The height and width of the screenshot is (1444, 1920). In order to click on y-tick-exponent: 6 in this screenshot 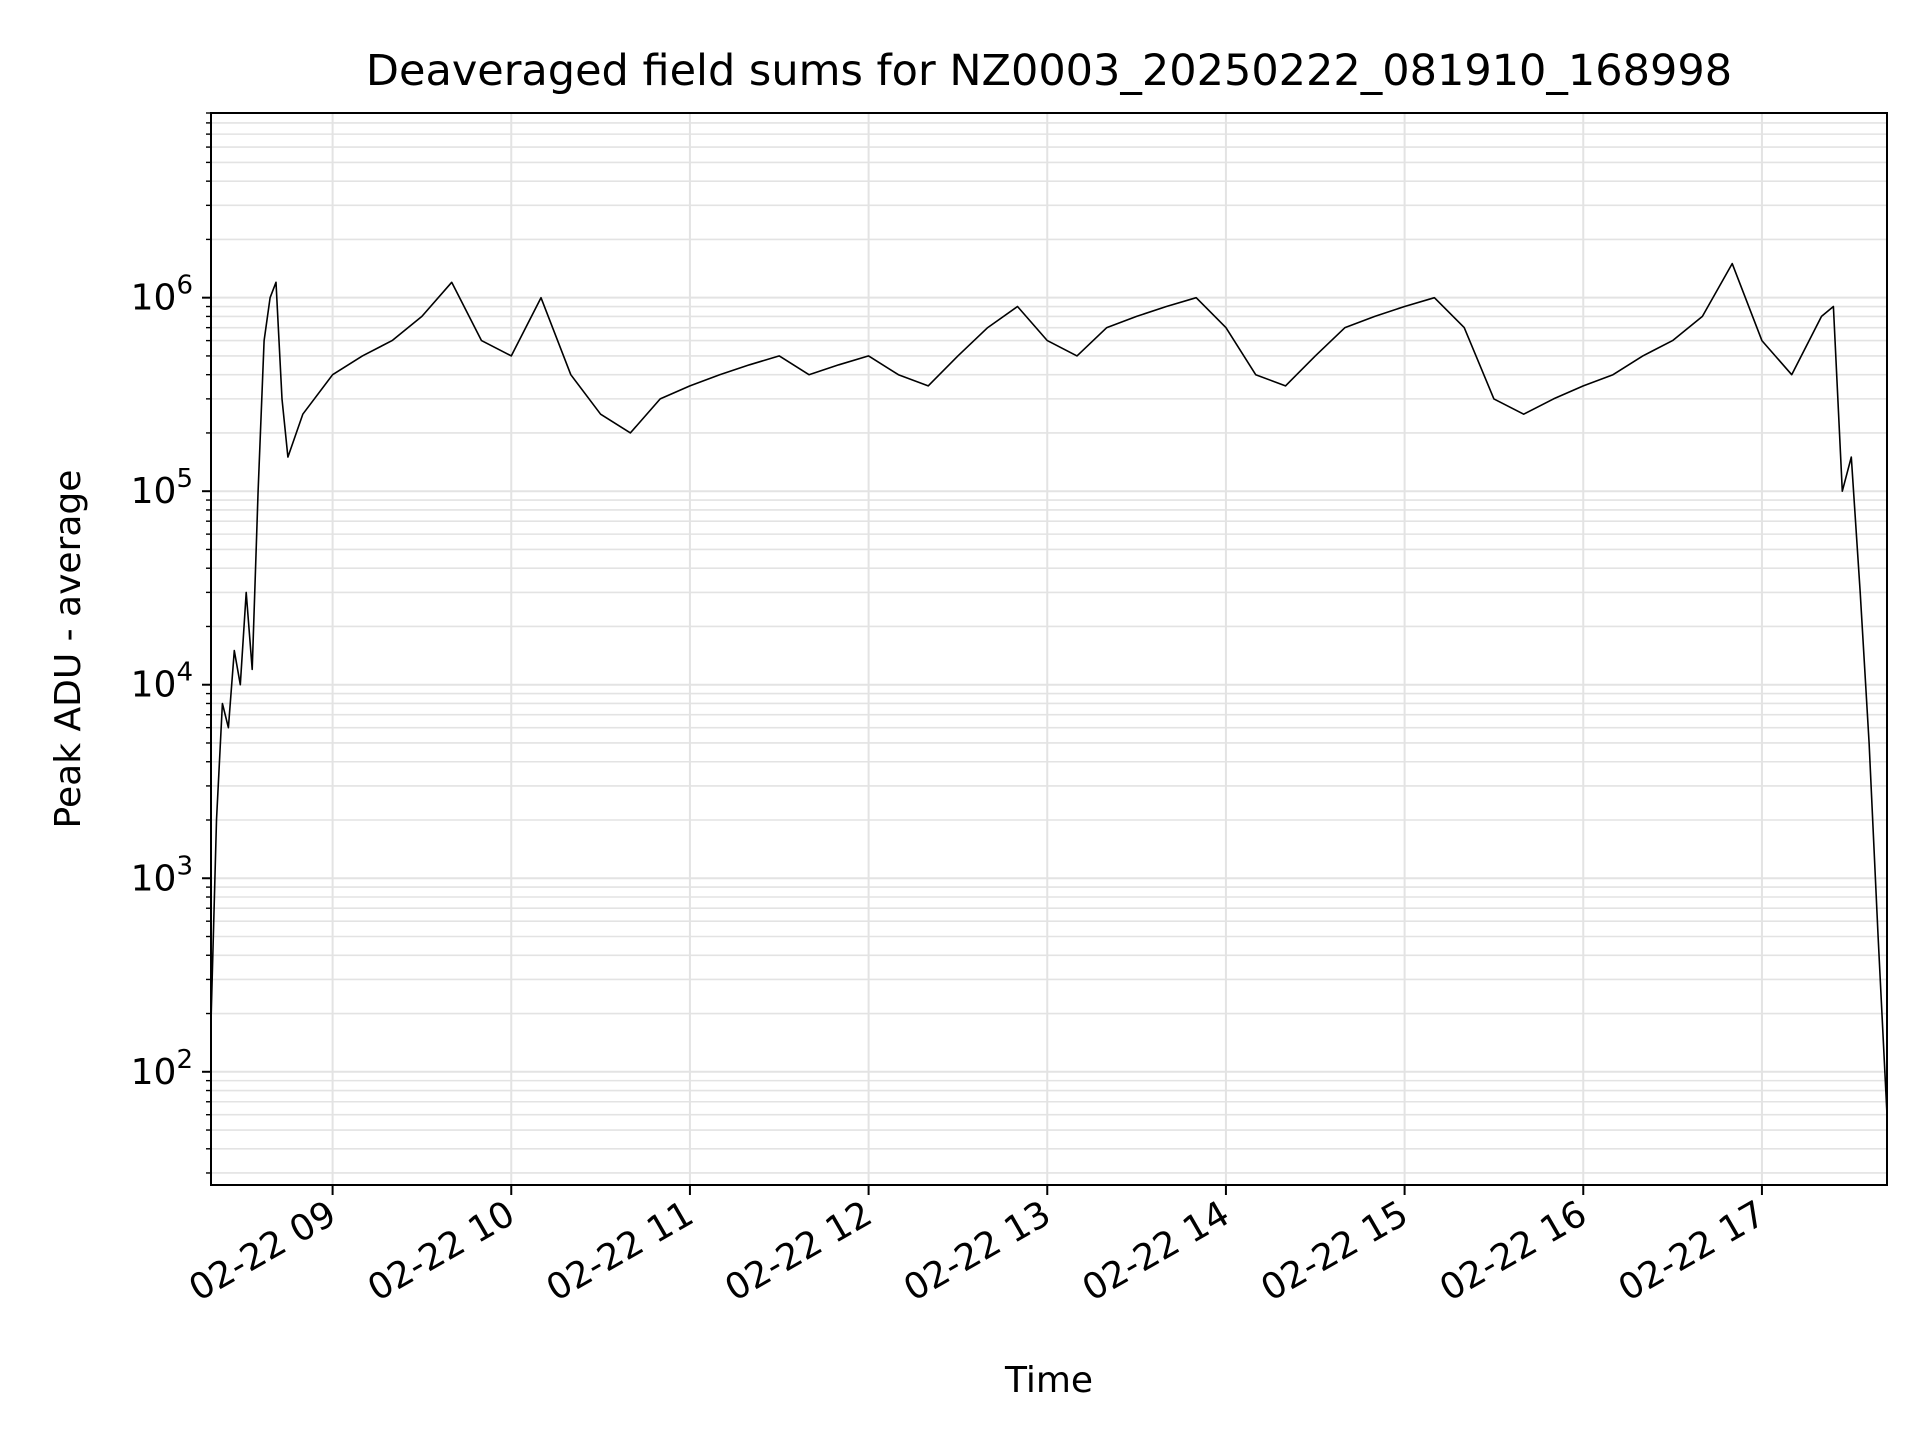, I will do `click(184, 286)`.